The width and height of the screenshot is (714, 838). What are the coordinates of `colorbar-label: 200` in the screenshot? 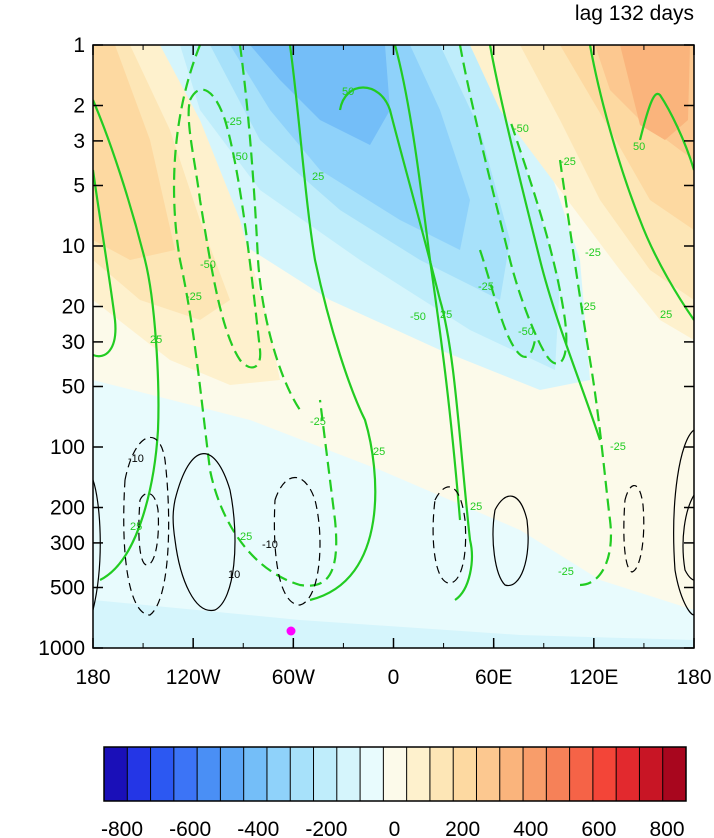 It's located at (462, 828).